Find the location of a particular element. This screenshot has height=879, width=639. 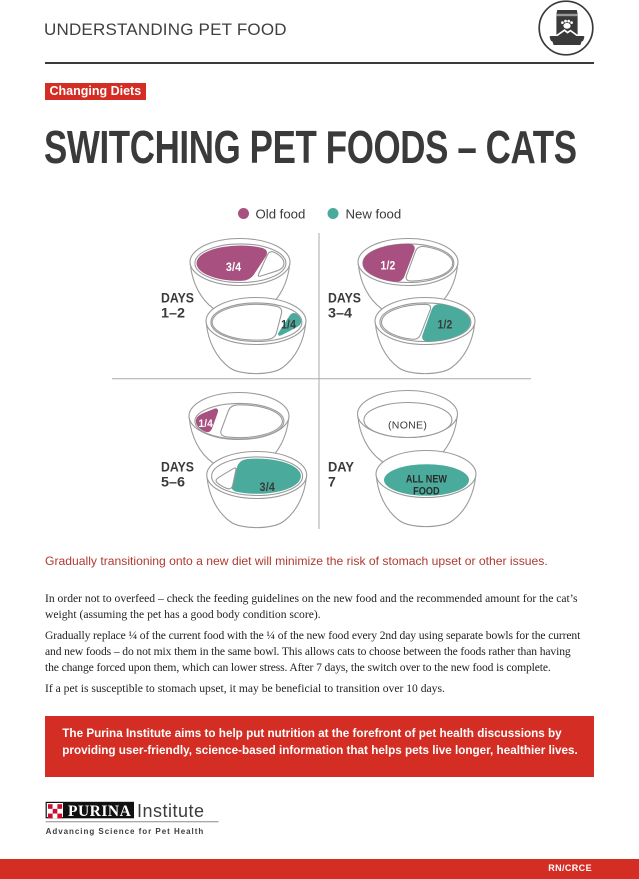

svg-text: ALL NEW is located at coordinates (426, 480).